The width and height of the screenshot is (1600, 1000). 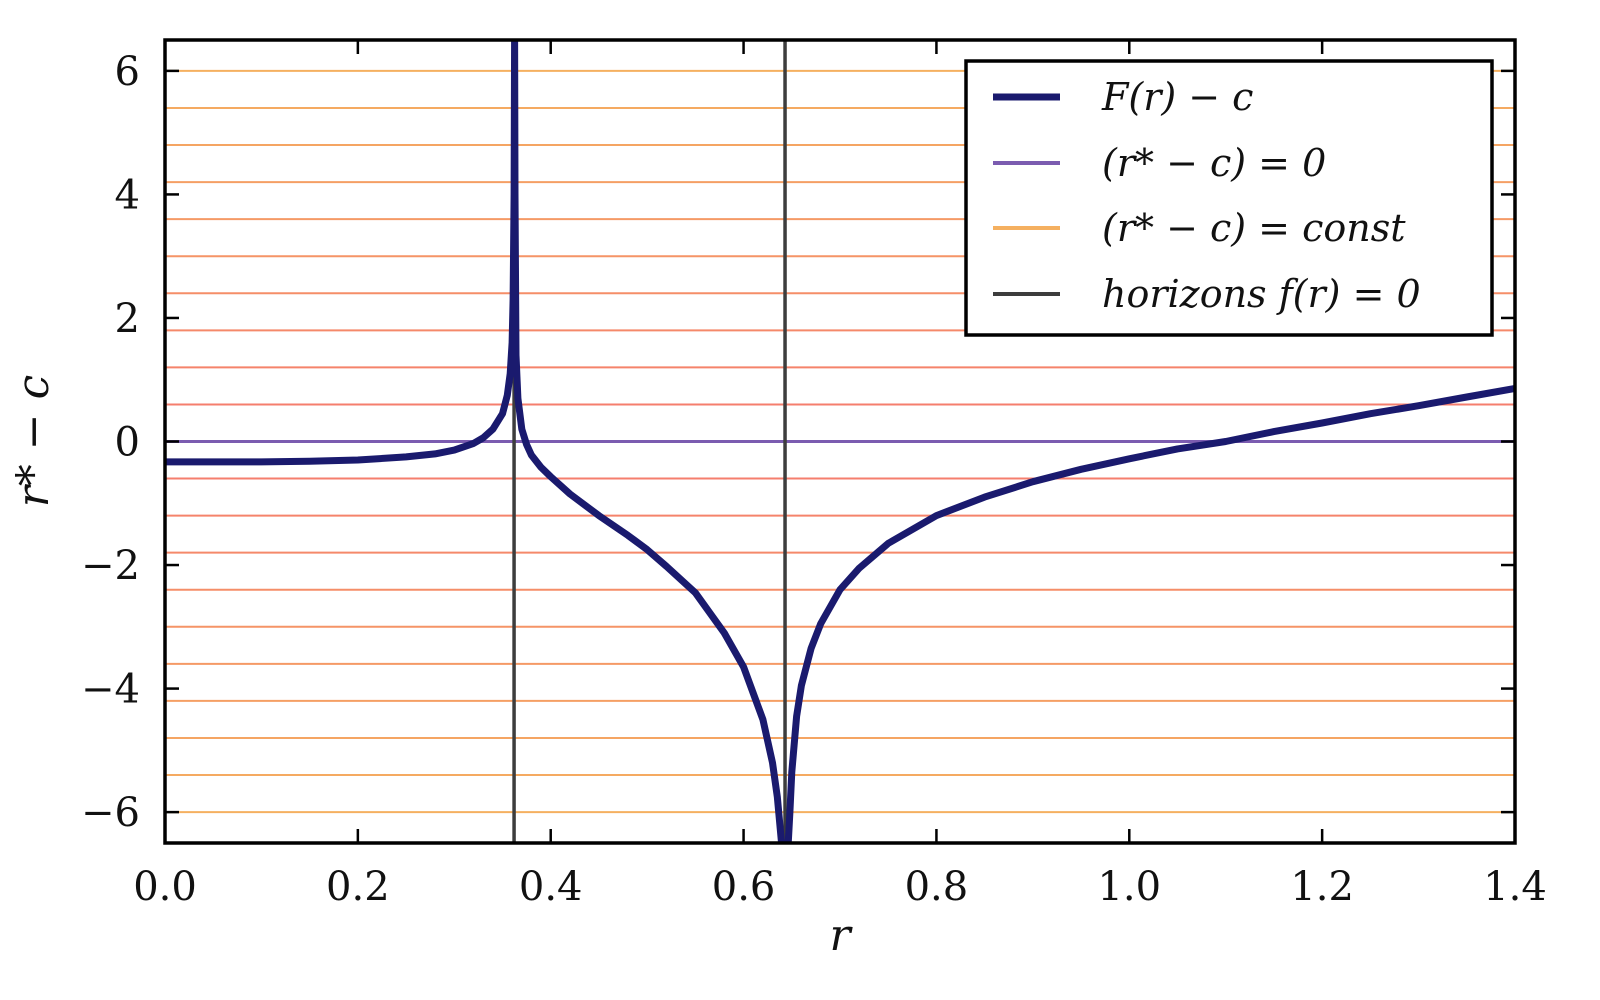 I want to click on y-tick-label: −6, so click(x=110, y=813).